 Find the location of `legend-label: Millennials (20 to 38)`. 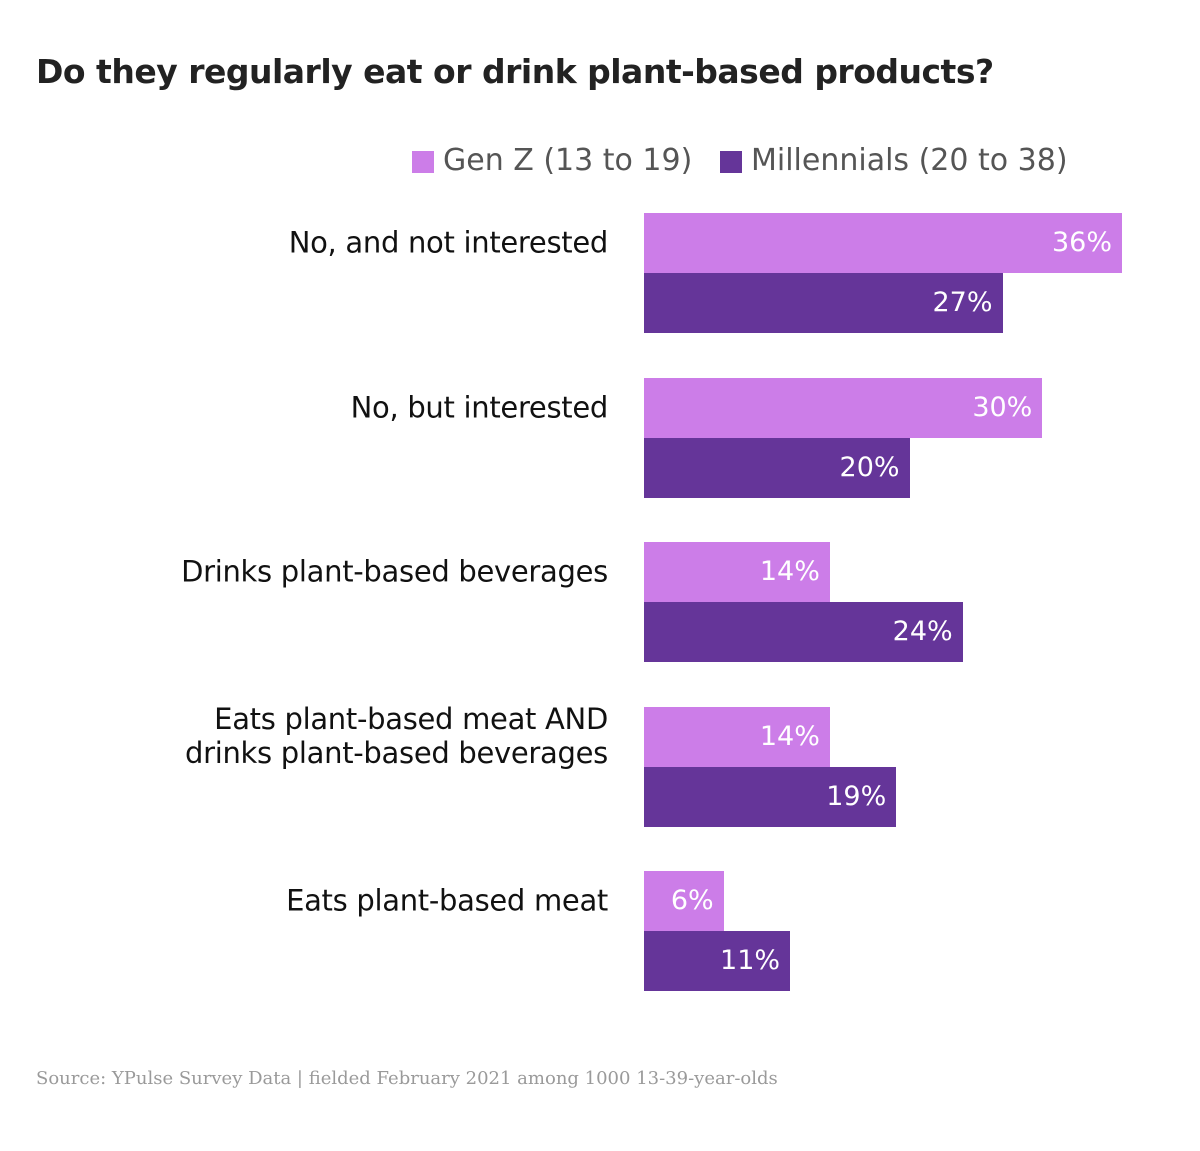

legend-label: Millennials (20 to 38) is located at coordinates (909, 160).